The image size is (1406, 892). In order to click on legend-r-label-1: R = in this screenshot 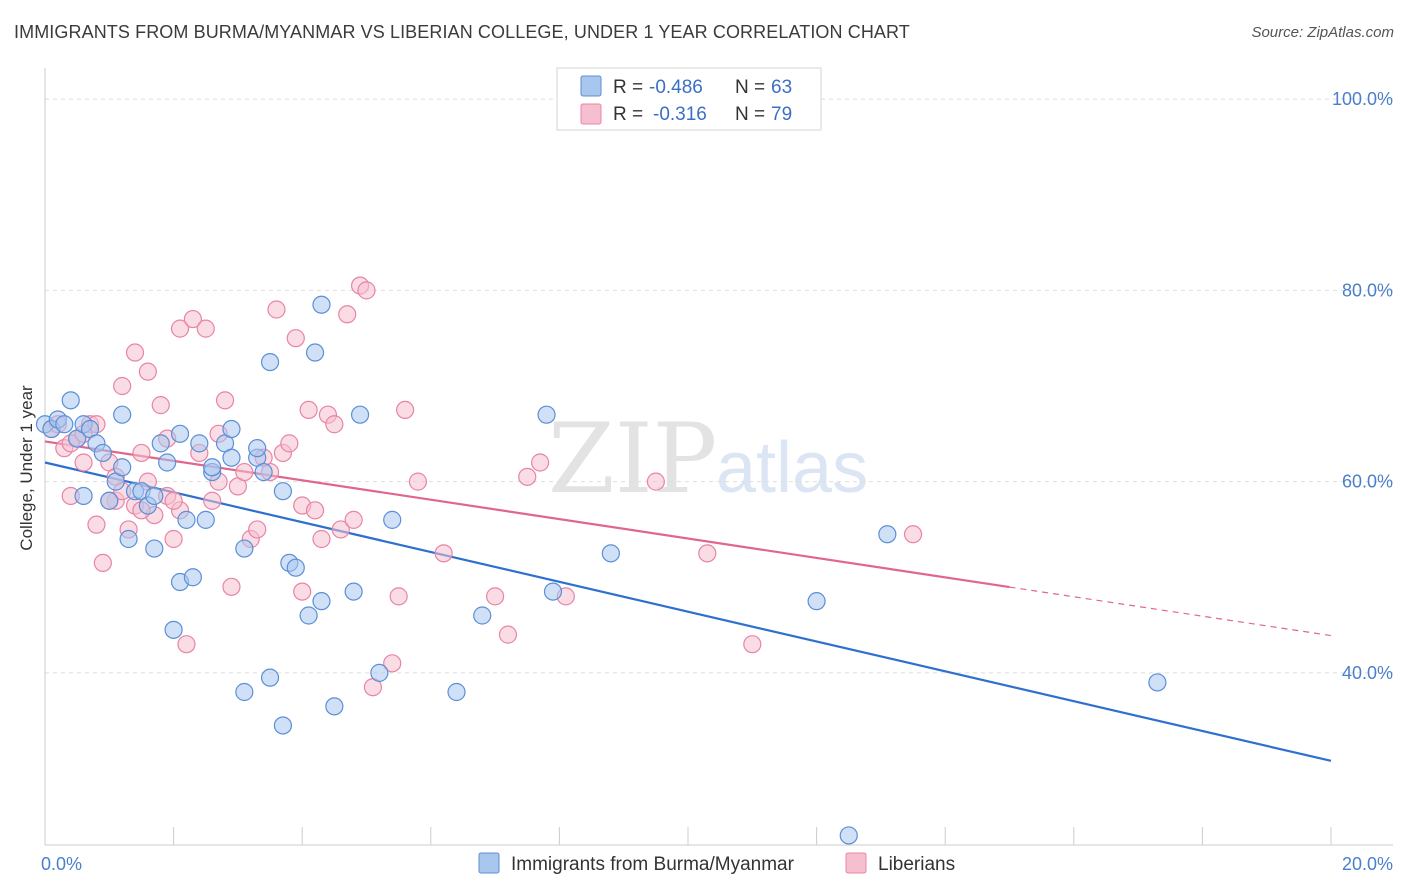, I will do `click(628, 87)`.